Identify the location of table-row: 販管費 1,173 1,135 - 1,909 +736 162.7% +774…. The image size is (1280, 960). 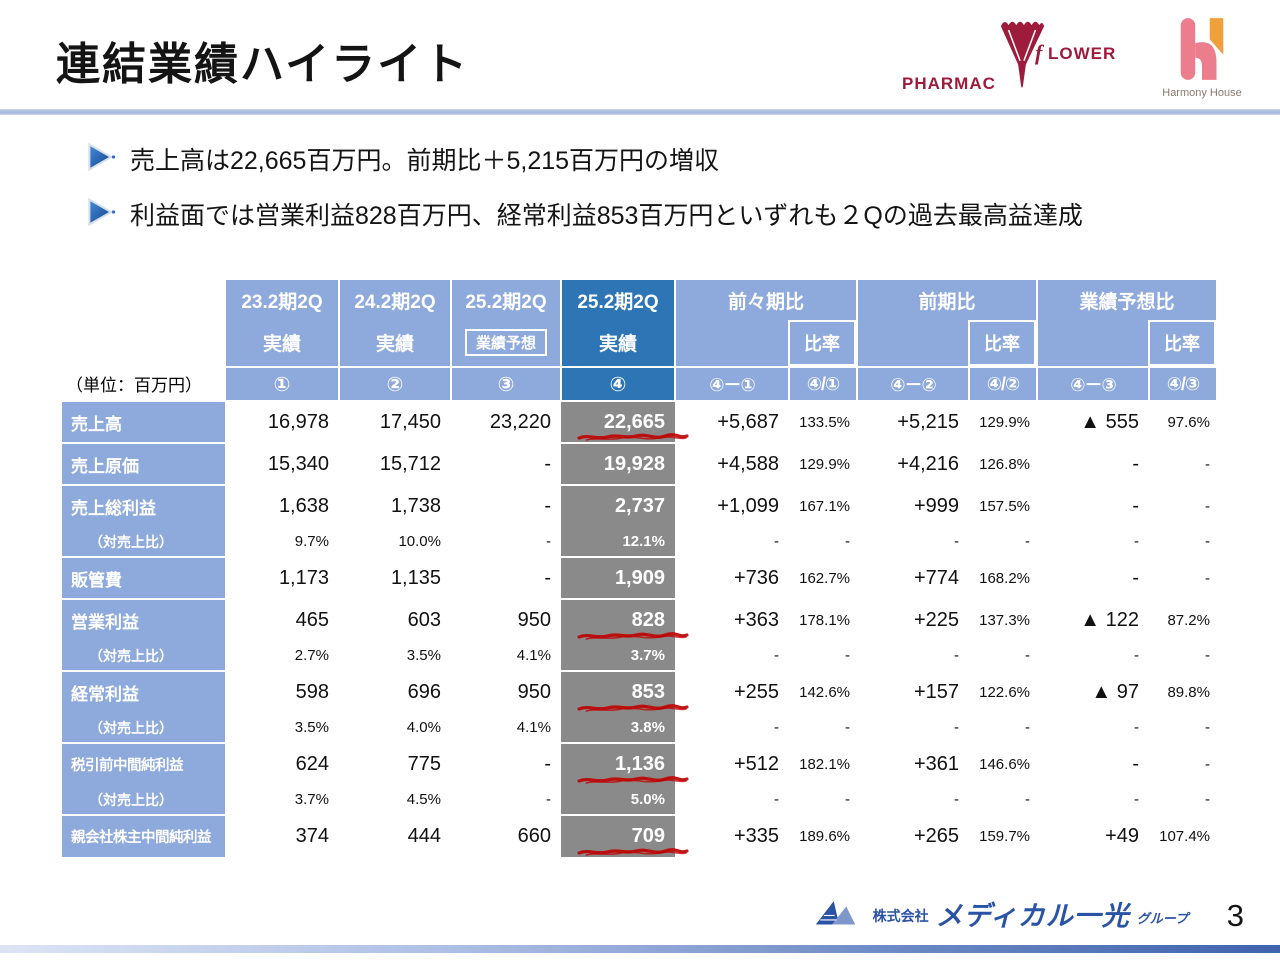
(639, 577).